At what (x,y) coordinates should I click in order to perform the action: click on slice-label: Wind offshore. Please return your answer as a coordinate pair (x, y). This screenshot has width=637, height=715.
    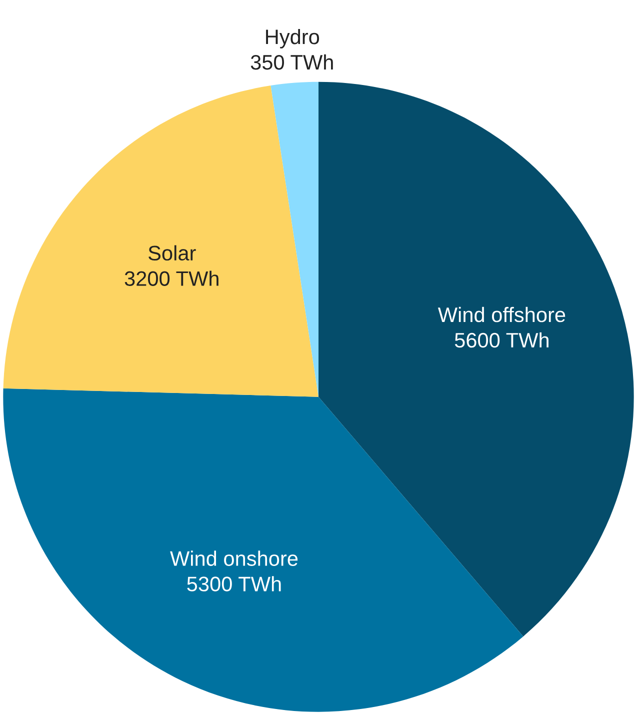
    Looking at the image, I should click on (502, 314).